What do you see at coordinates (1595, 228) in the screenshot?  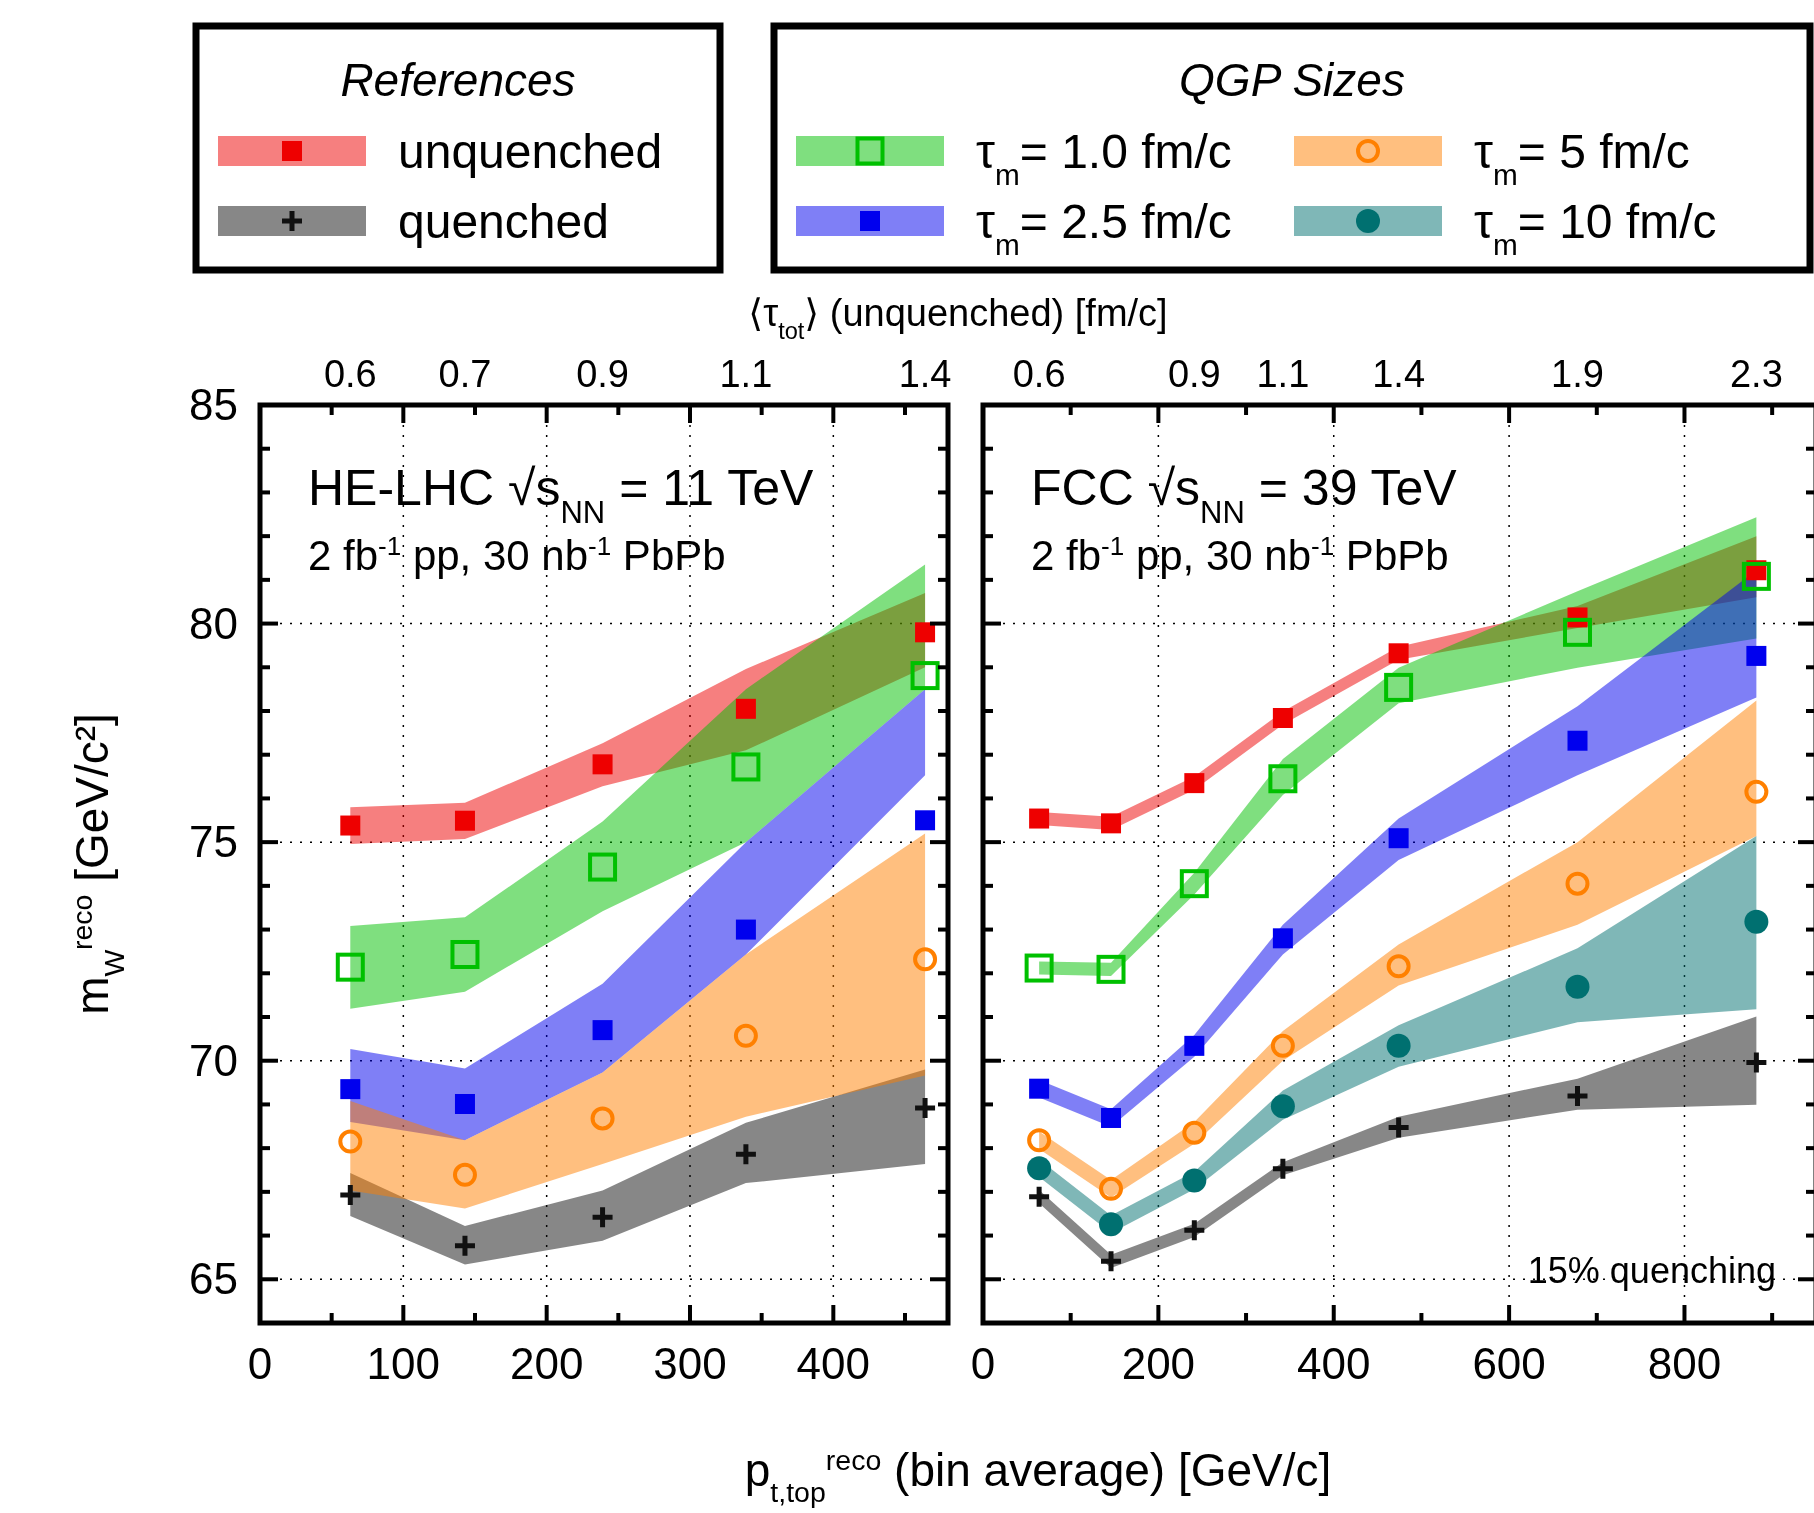 I see `legend-label: τ$_{m}$= 10 fm/c` at bounding box center [1595, 228].